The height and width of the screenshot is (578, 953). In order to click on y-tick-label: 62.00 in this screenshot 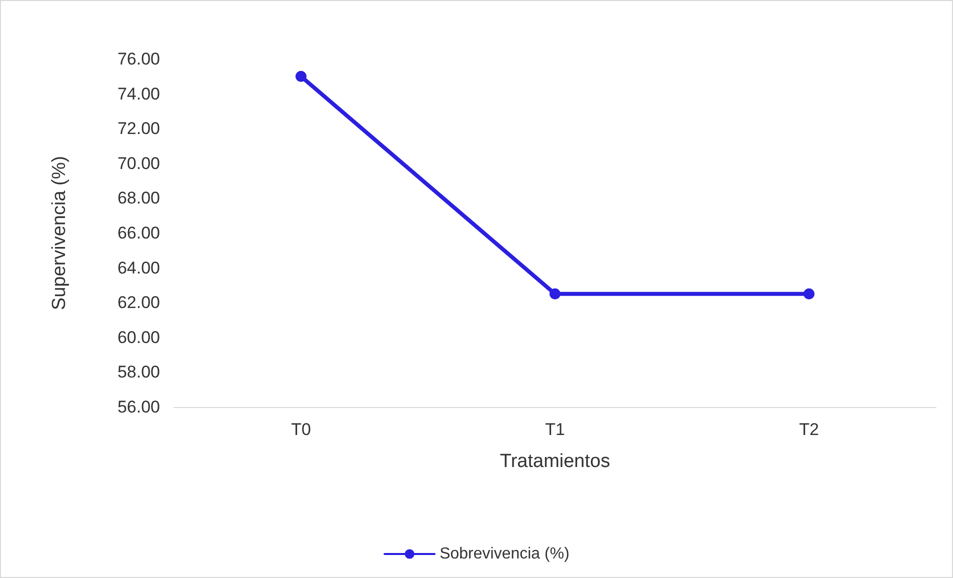, I will do `click(138, 302)`.